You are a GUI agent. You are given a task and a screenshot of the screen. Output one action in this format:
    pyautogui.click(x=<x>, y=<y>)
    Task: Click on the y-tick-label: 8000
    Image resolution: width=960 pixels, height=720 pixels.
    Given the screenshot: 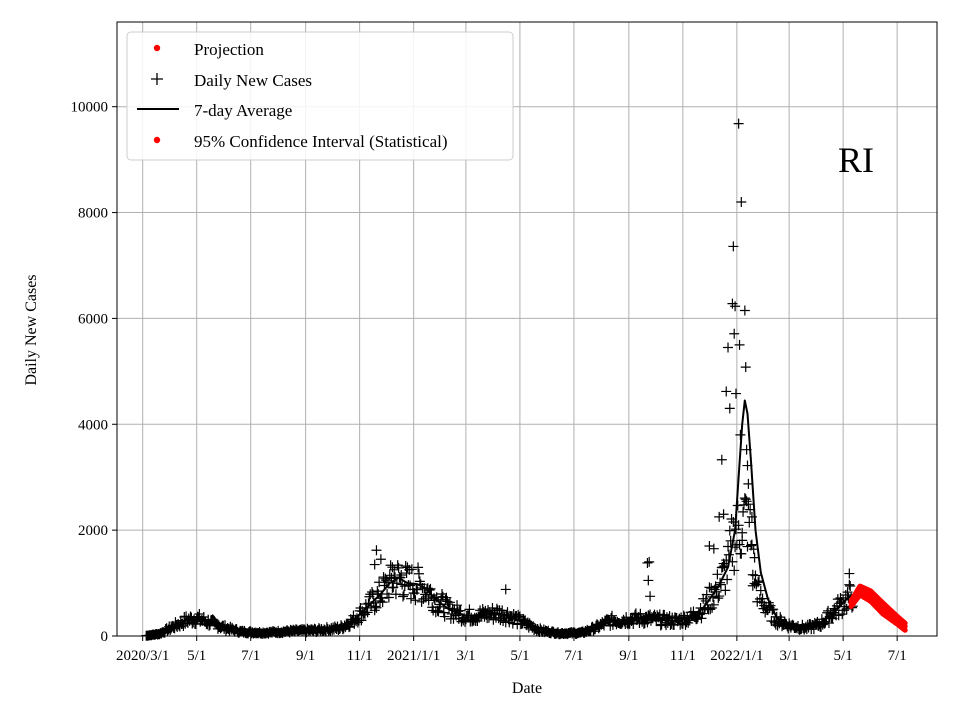 What is the action you would take?
    pyautogui.click(x=93, y=214)
    